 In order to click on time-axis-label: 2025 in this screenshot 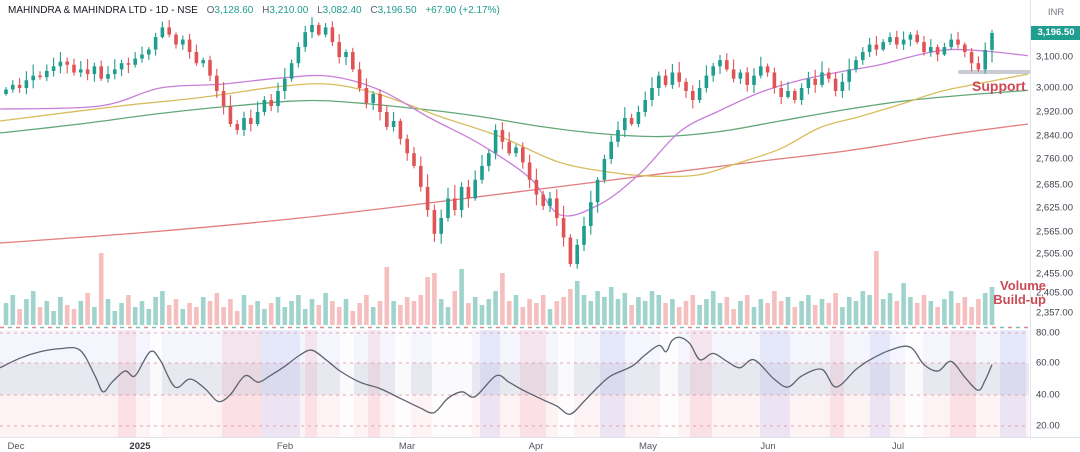, I will do `click(140, 446)`.